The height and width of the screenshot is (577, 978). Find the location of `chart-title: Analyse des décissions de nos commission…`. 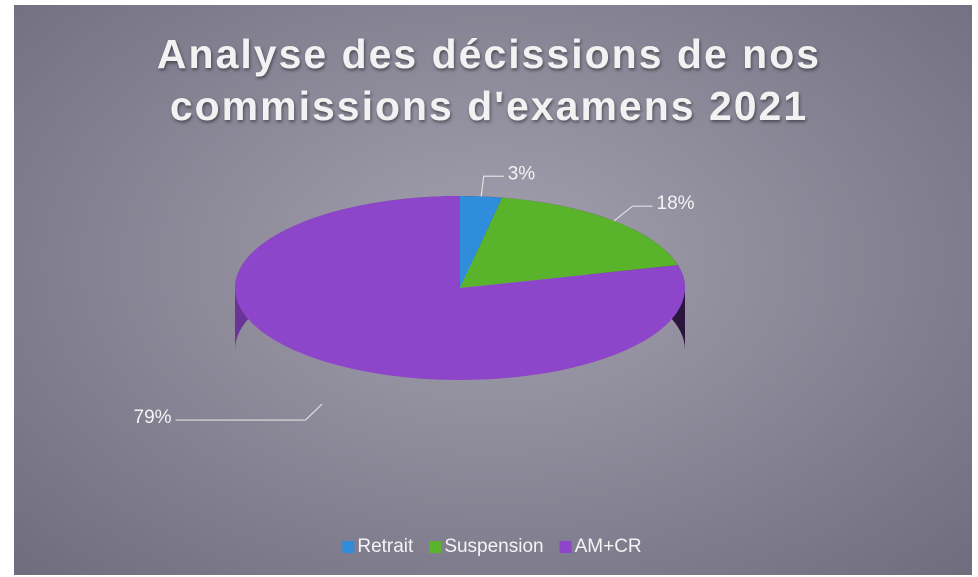

chart-title: Analyse des décissions de nos commission… is located at coordinates (489, 80).